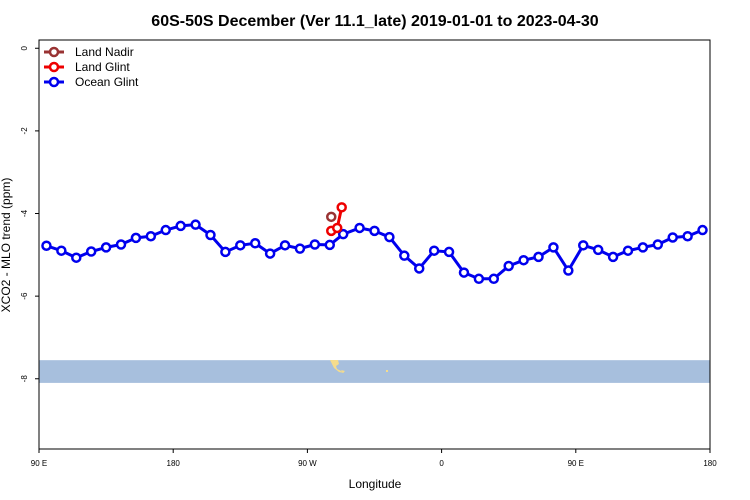  What do you see at coordinates (24, 131) in the screenshot?
I see `y-tick-label: -2` at bounding box center [24, 131].